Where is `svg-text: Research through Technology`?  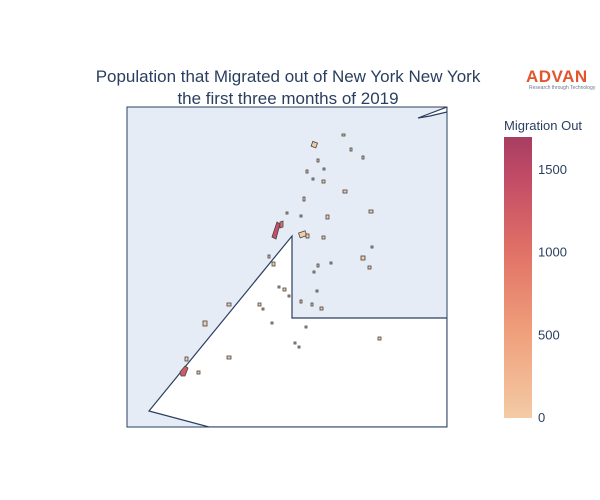
svg-text: Research through Technology is located at coordinates (562, 88).